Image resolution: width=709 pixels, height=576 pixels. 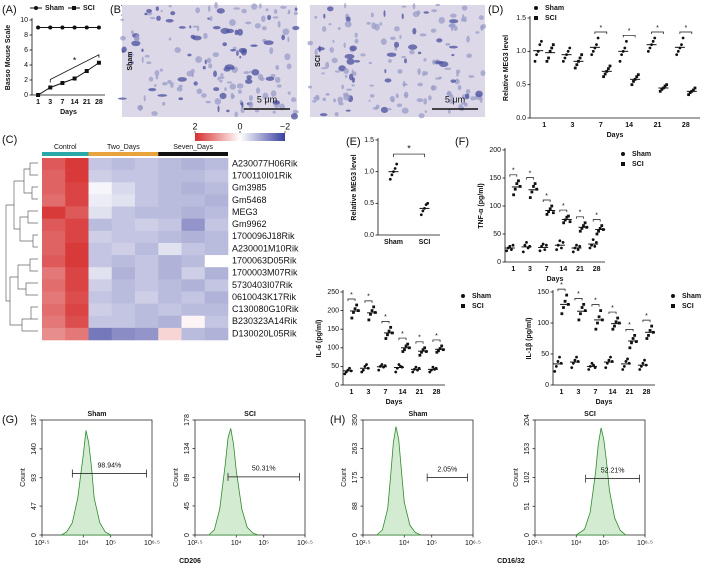 I want to click on x-tick-label: 28, so click(x=686, y=125).